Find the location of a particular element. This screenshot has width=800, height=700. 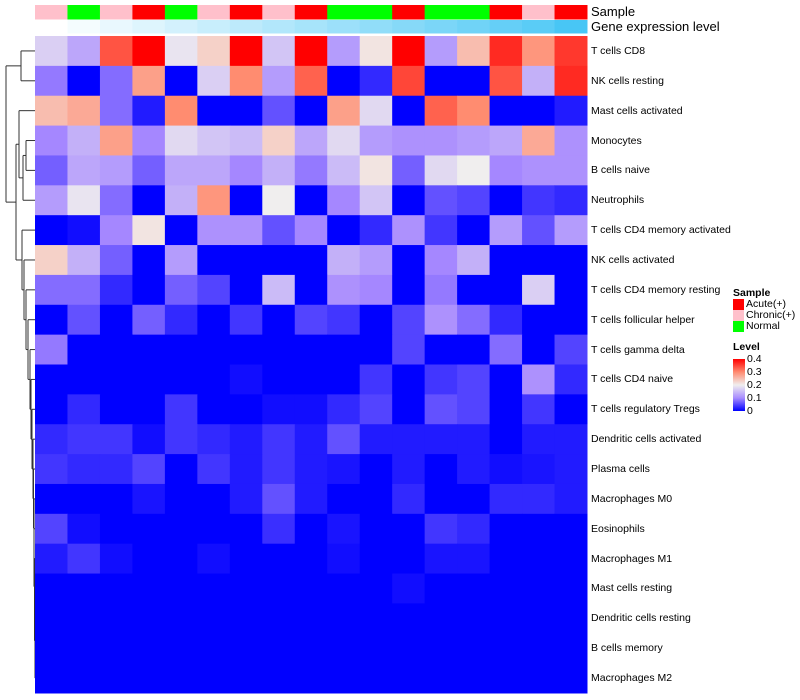

row-label: B cells memory is located at coordinates (627, 648).